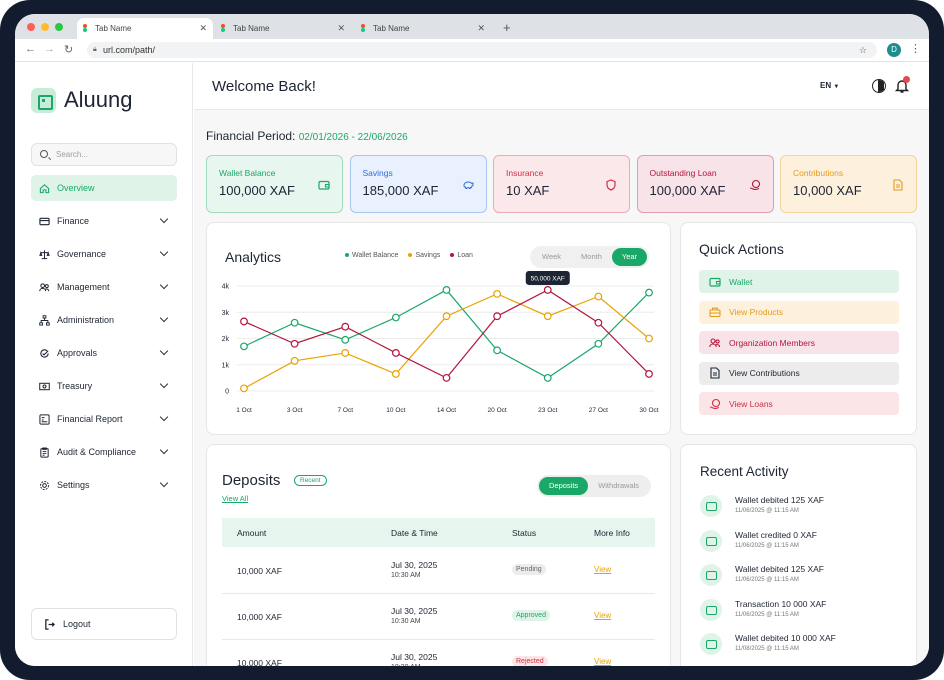 The width and height of the screenshot is (944, 680). What do you see at coordinates (251, 136) in the screenshot?
I see `financial-period-label: Financial Period:` at bounding box center [251, 136].